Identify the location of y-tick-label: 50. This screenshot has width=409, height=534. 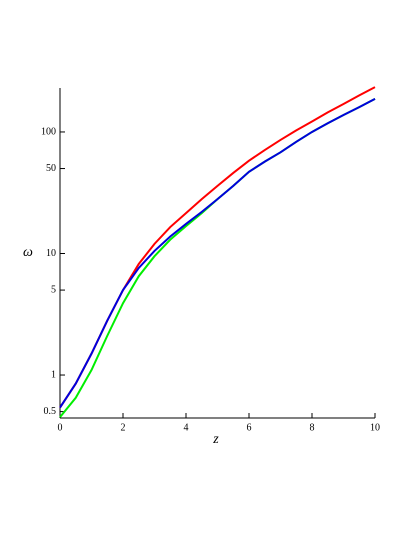
(51, 168).